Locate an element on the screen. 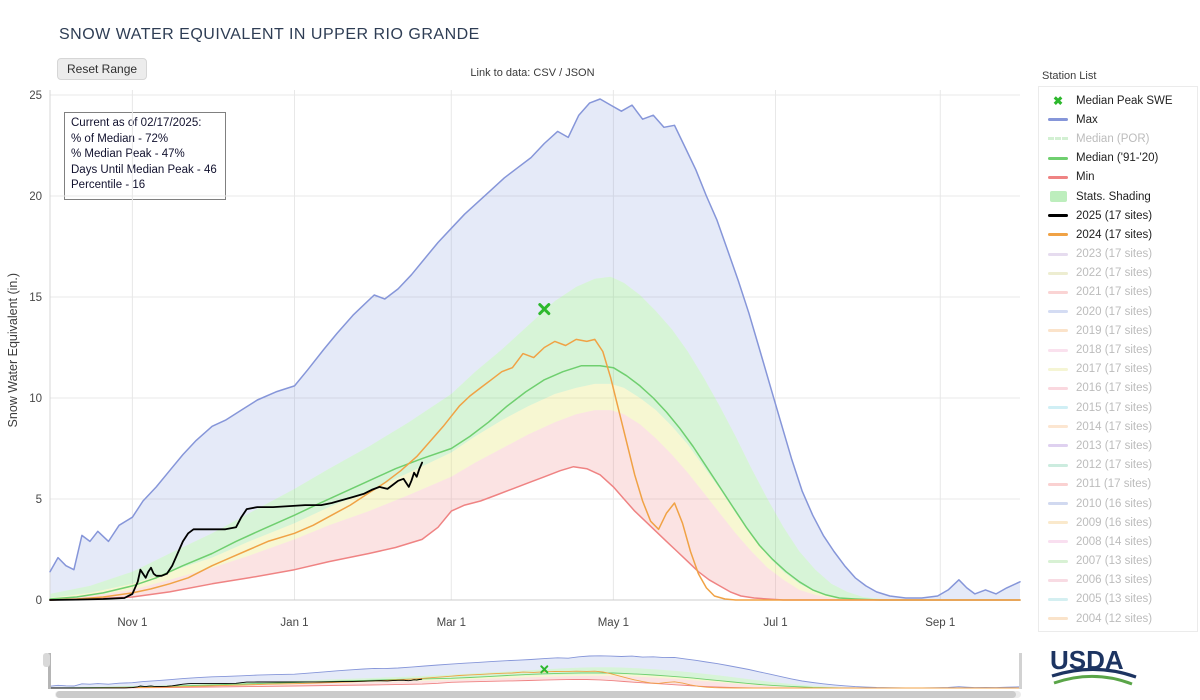  legend-item-2004-12-sites: 2004 (12 sites) is located at coordinates (1118, 618).